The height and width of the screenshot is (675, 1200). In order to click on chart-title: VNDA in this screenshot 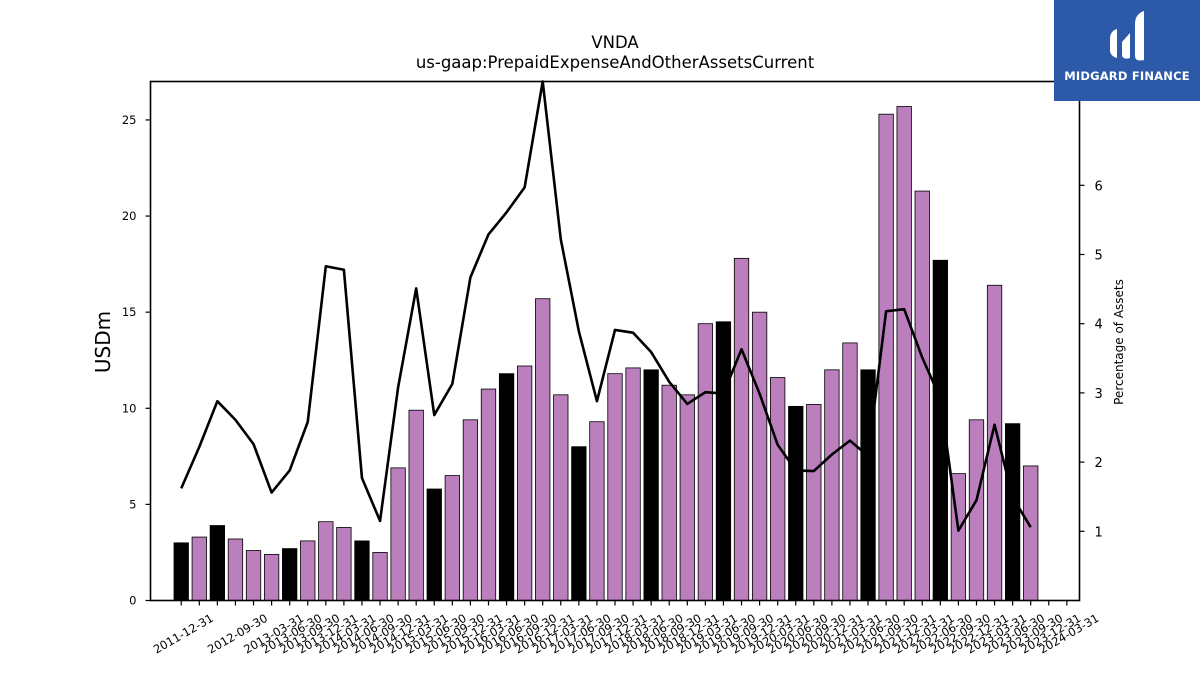, I will do `click(615, 42)`.